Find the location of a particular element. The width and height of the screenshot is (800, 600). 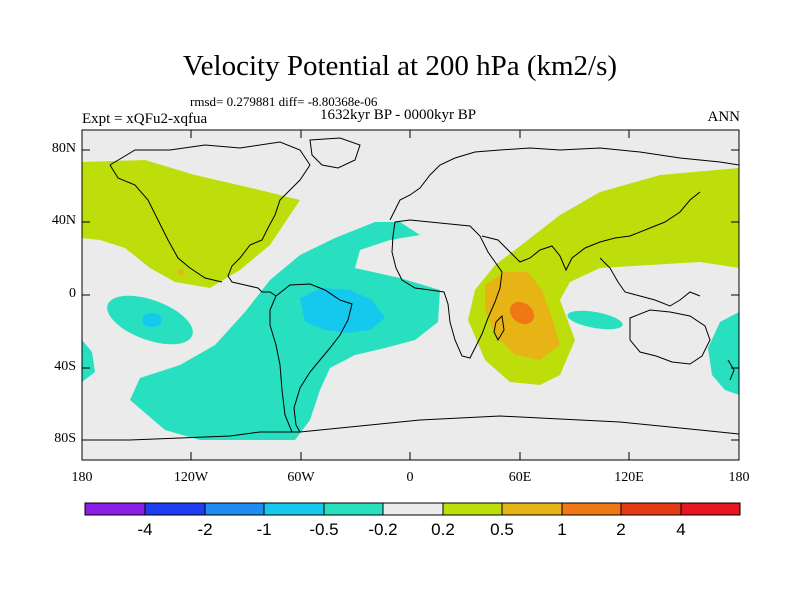

lat-label-40s: 40S is located at coordinates (65, 366).